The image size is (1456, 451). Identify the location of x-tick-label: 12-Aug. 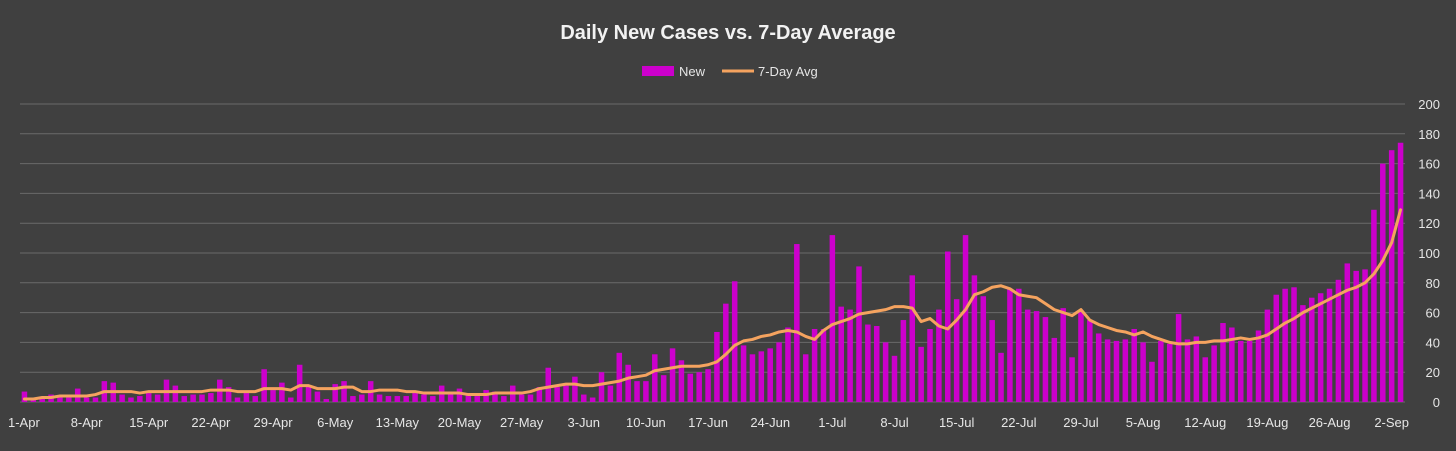
(1205, 422).